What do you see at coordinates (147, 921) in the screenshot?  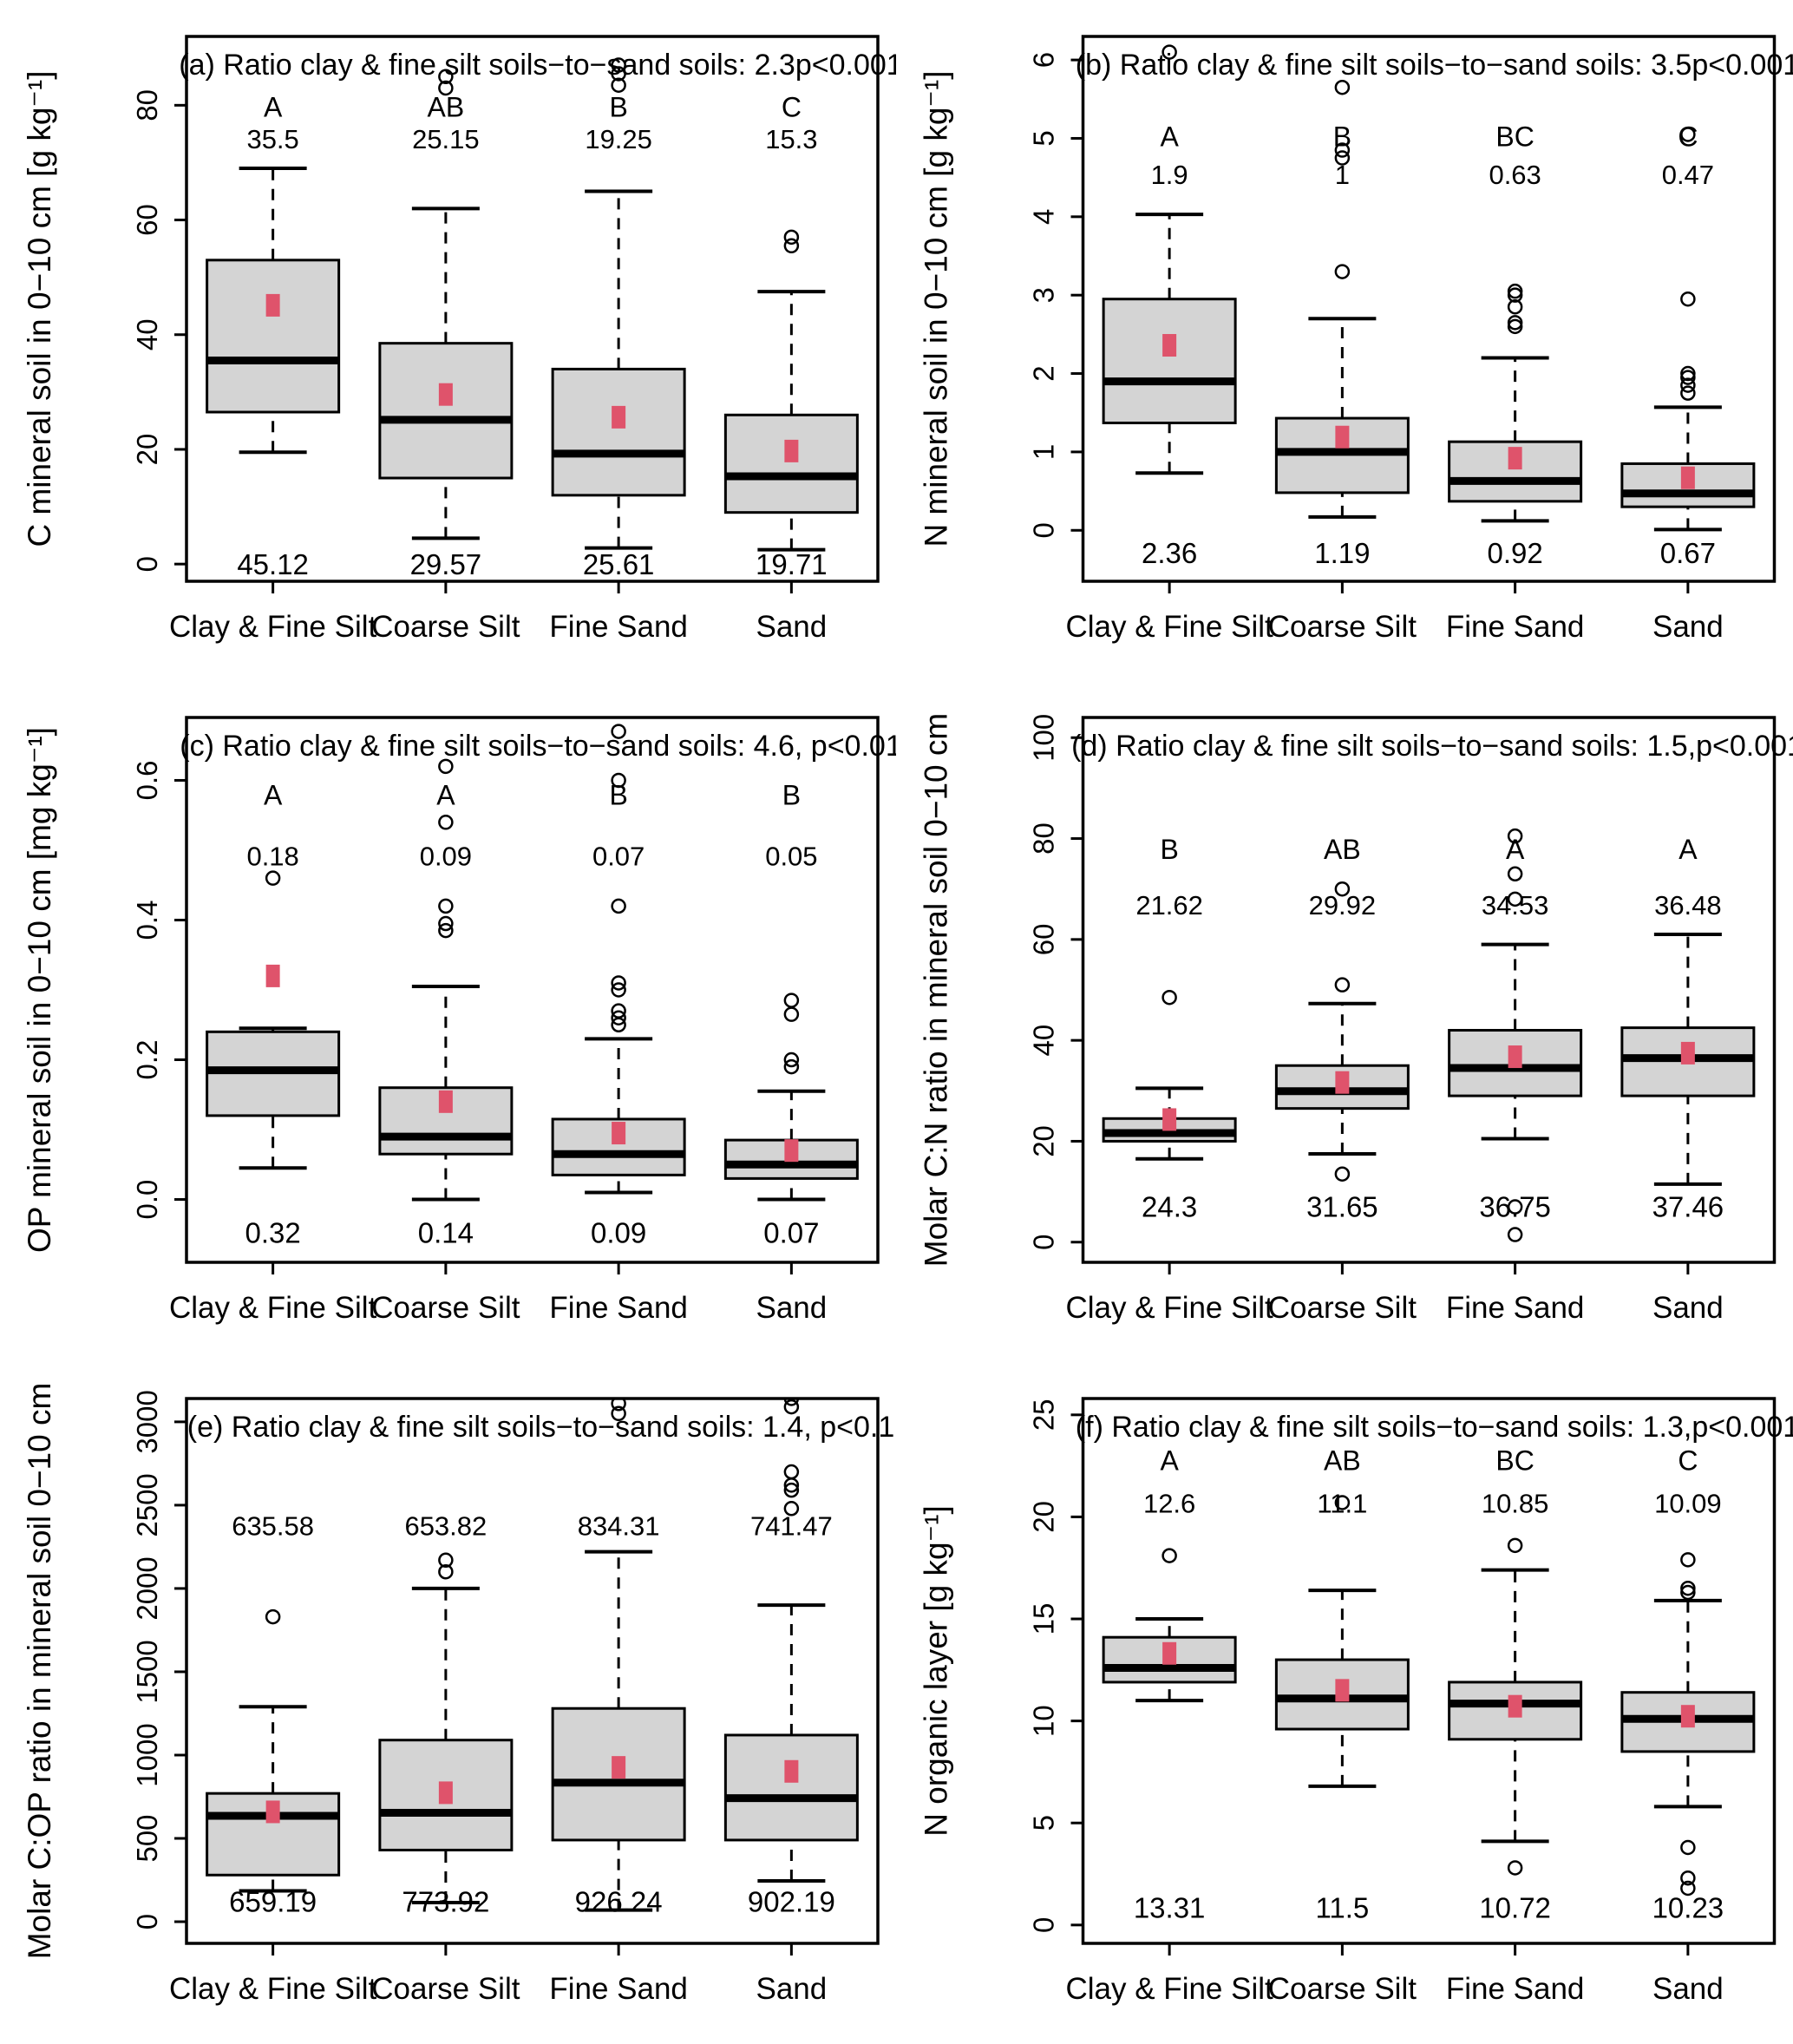 I see `y-tick-label: 0.4` at bounding box center [147, 921].